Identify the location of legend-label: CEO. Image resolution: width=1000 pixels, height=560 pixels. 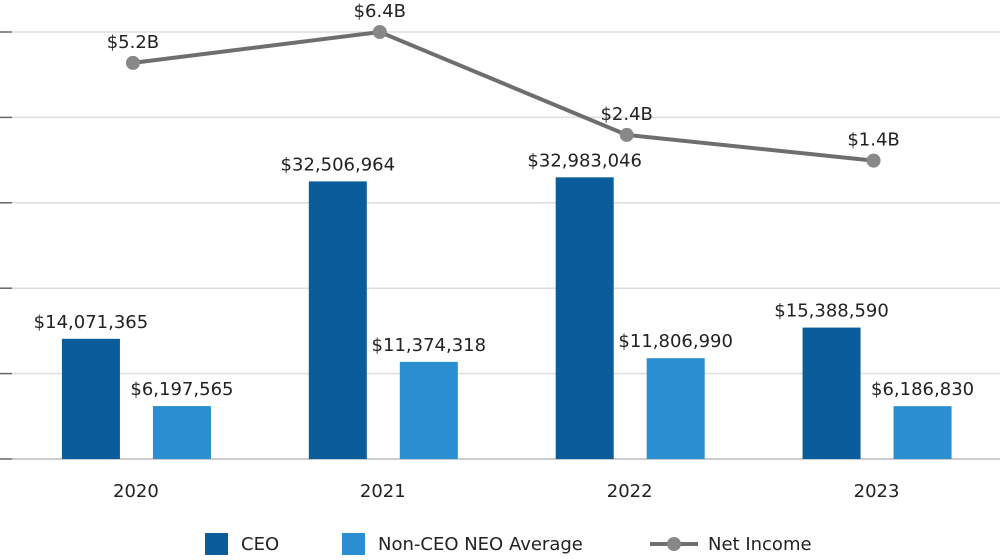
(260, 544).